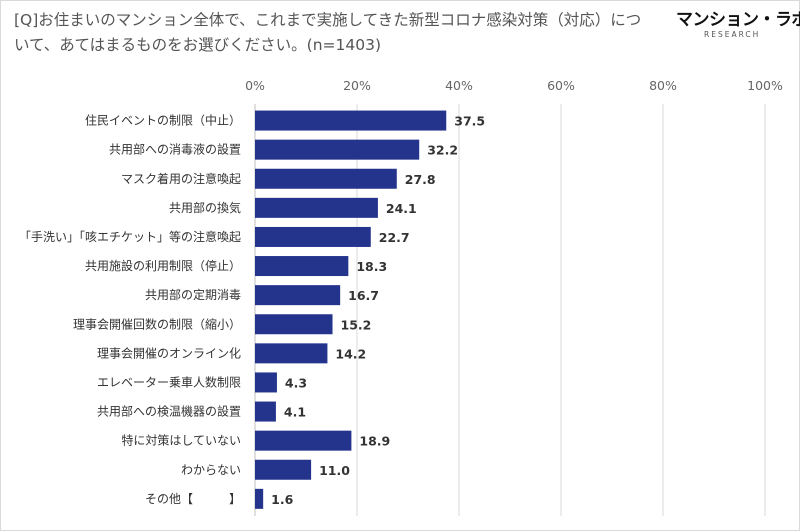 This screenshot has width=800, height=531. I want to click on data-label: 24.1, so click(401, 208).